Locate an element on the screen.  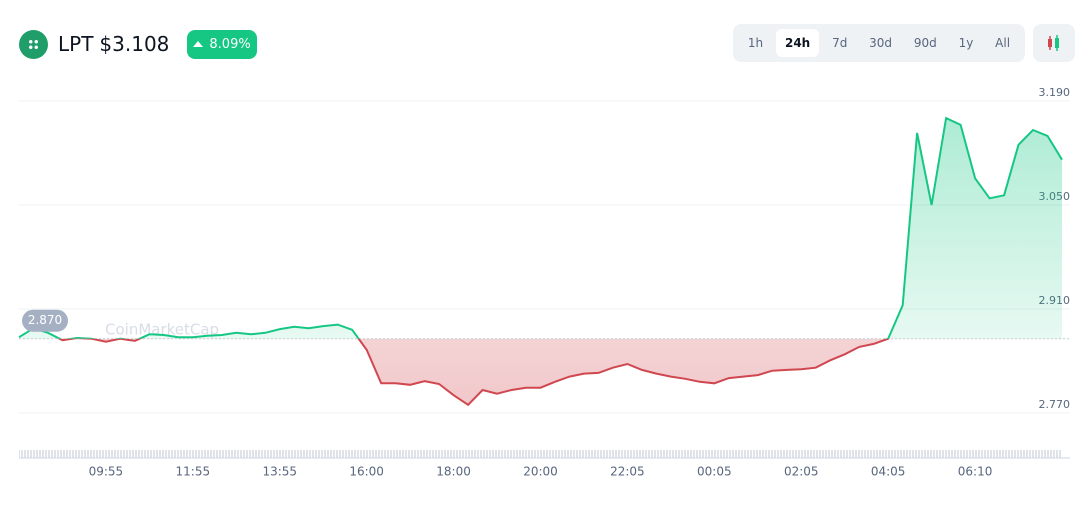
x-tick-label: 16:00 is located at coordinates (366, 472).